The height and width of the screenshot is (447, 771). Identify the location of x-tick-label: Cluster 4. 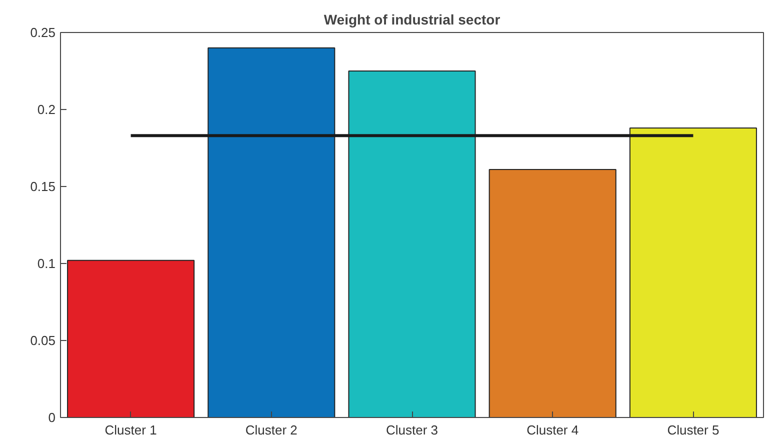
(552, 430).